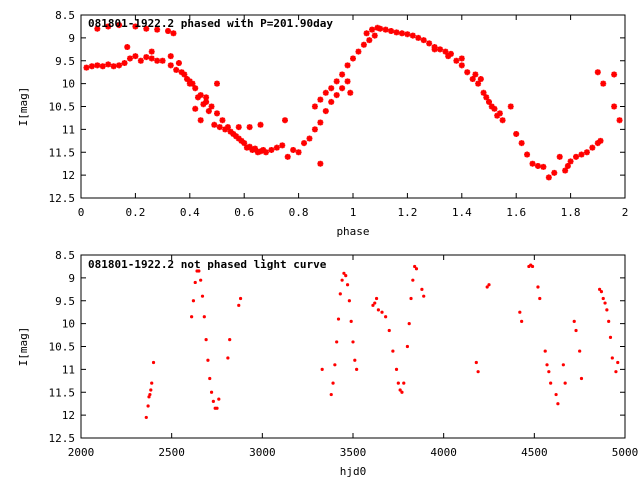  I want to click on chart-title: 081801-1922.2 phased with P=201.90day, so click(210, 23).